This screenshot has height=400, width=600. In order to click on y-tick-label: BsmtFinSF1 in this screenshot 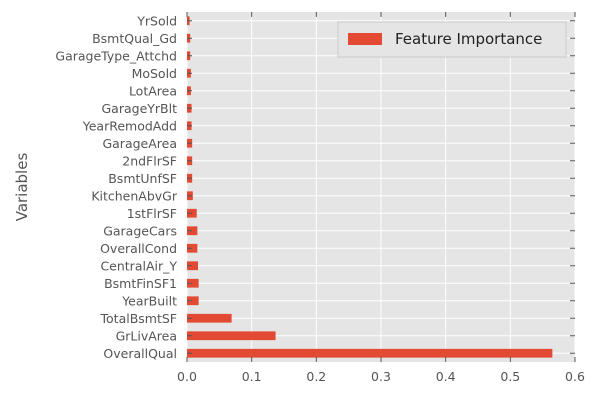, I will do `click(140, 283)`.